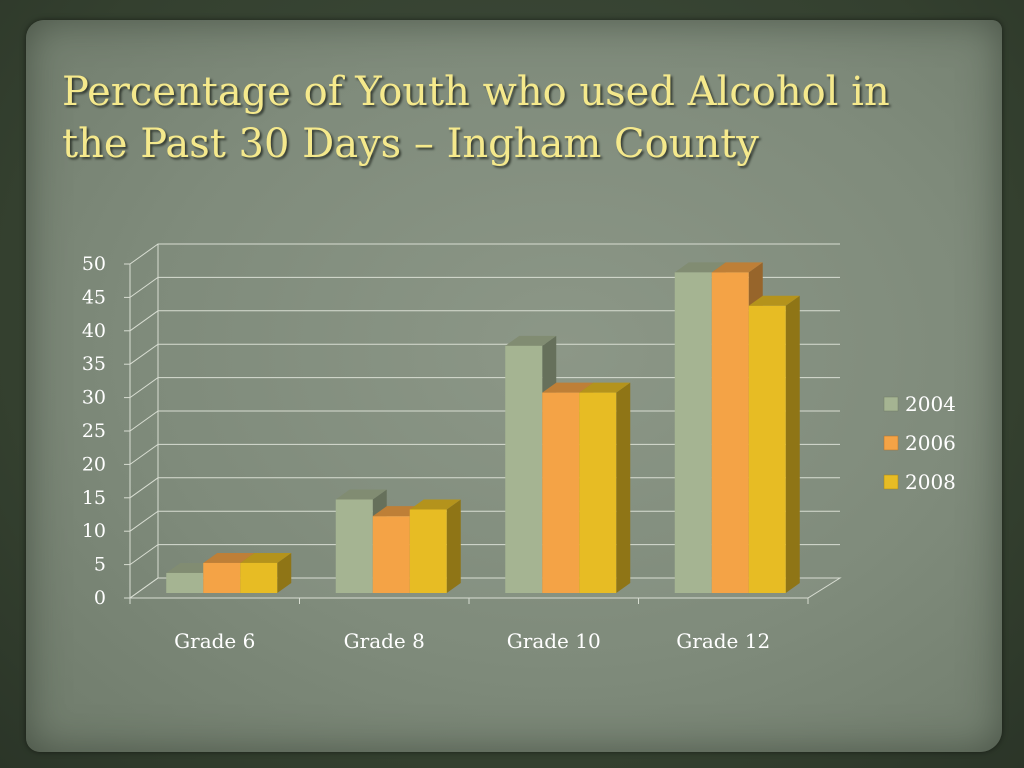  I want to click on y-tick-label: 35, so click(94, 364).